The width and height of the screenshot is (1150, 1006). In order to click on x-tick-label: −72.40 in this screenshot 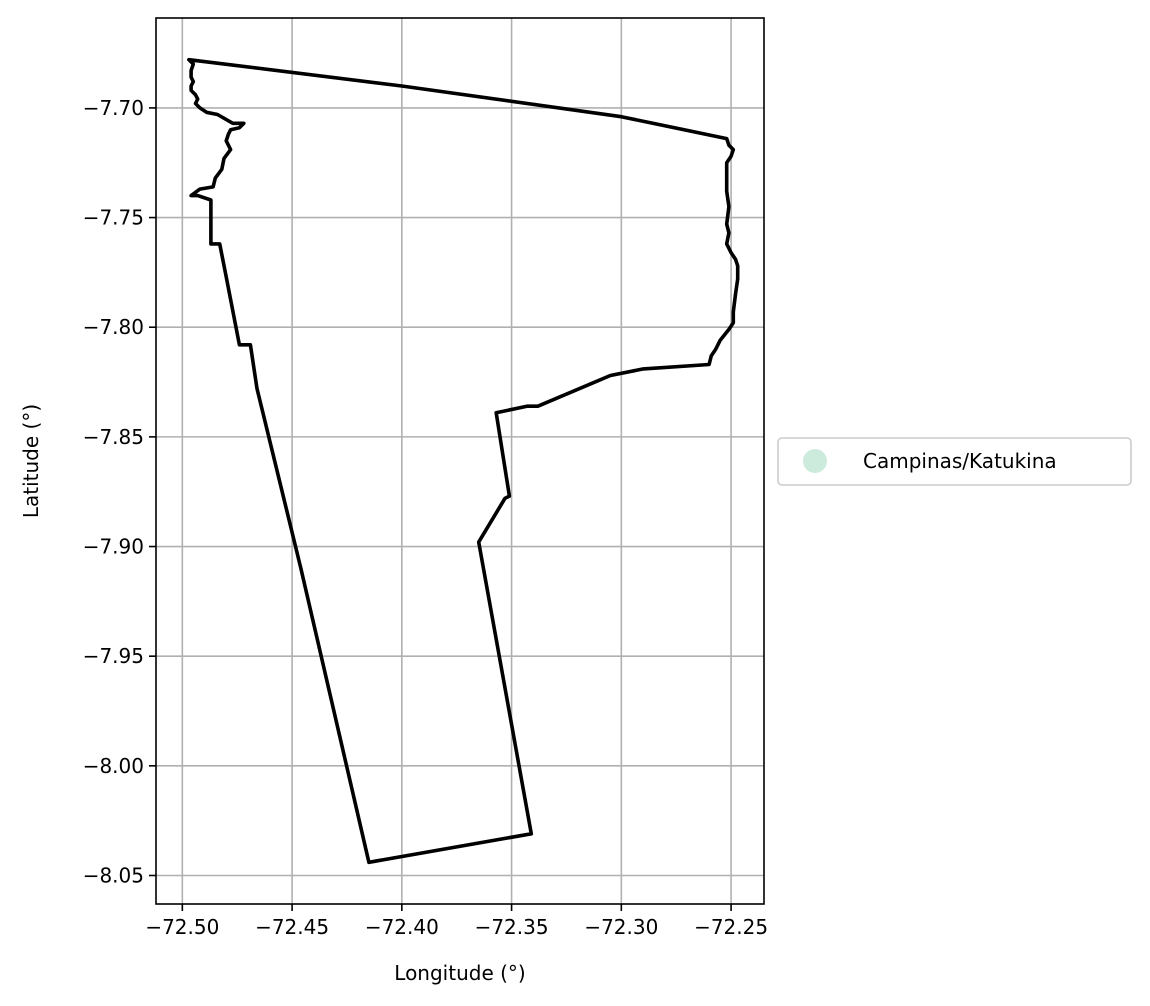, I will do `click(402, 927)`.